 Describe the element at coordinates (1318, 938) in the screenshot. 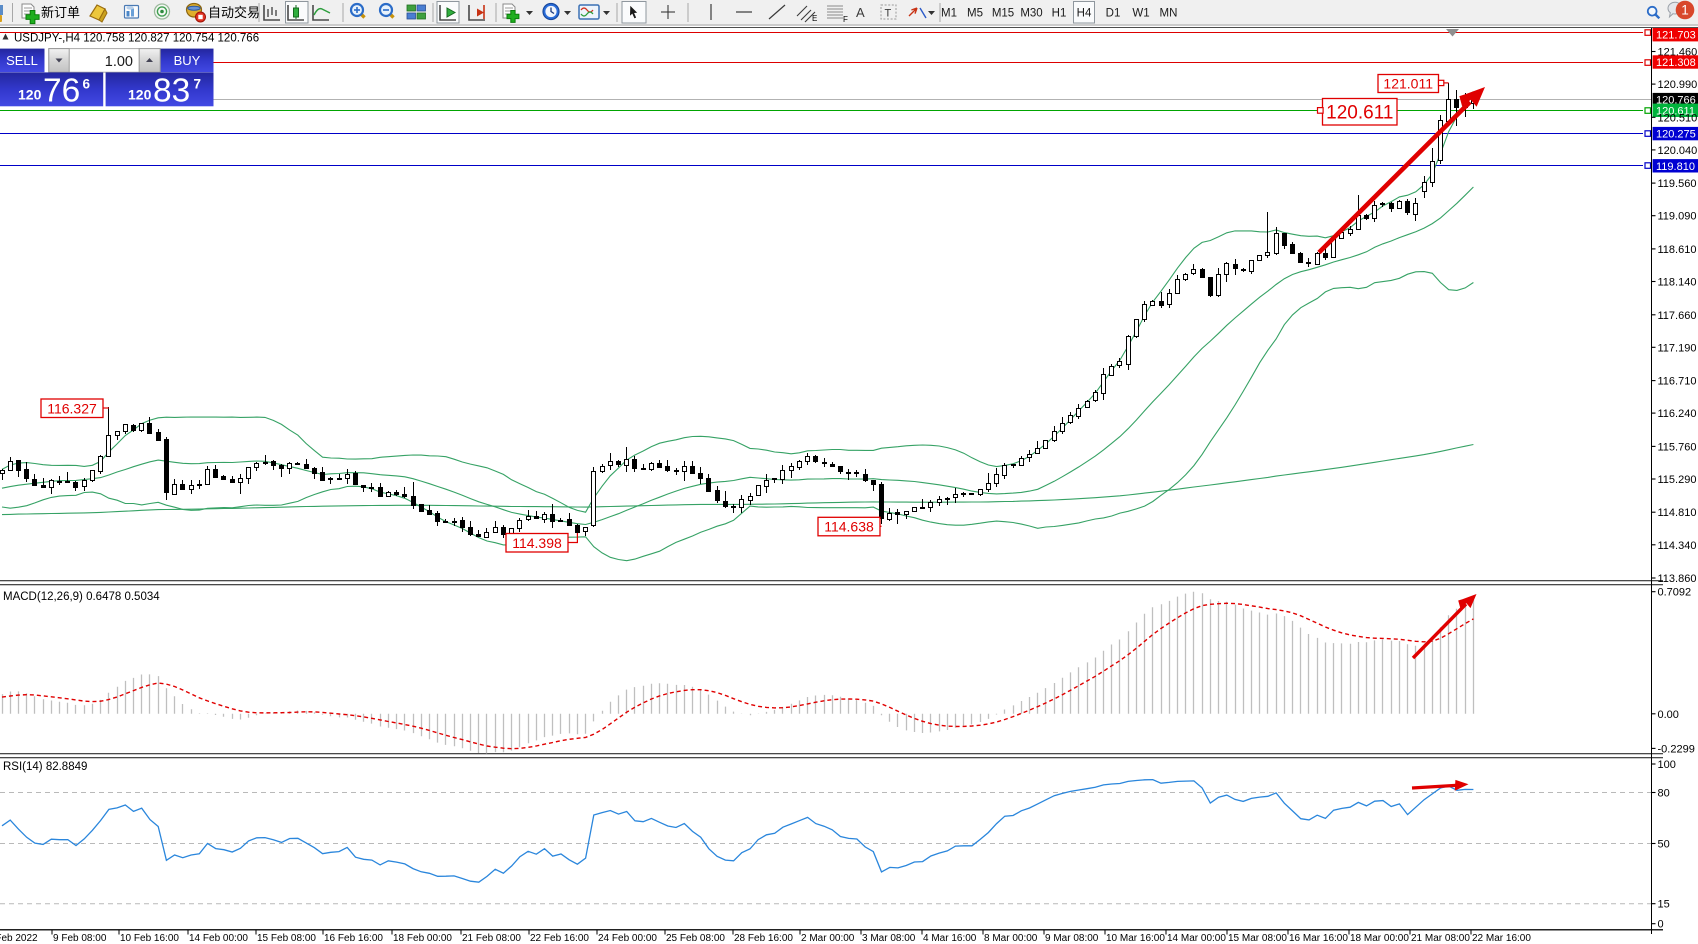

I see `svg-text: 16 Mar 16:00` at that location.